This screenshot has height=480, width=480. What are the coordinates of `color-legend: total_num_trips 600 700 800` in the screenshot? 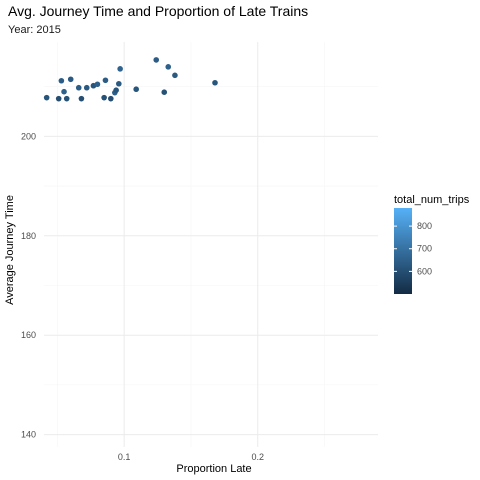 It's located at (432, 244).